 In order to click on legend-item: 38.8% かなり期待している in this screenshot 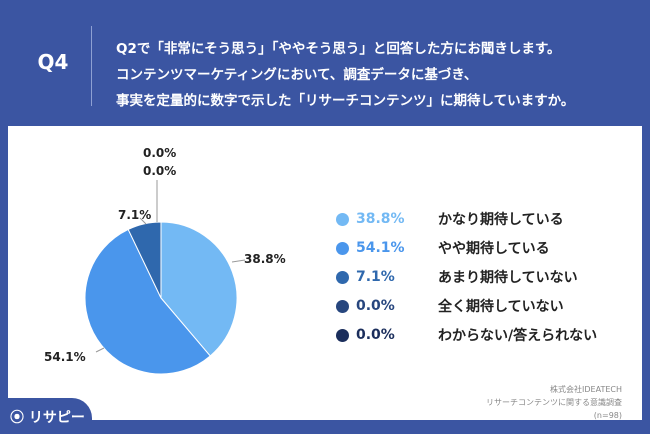, I will do `click(450, 219)`.